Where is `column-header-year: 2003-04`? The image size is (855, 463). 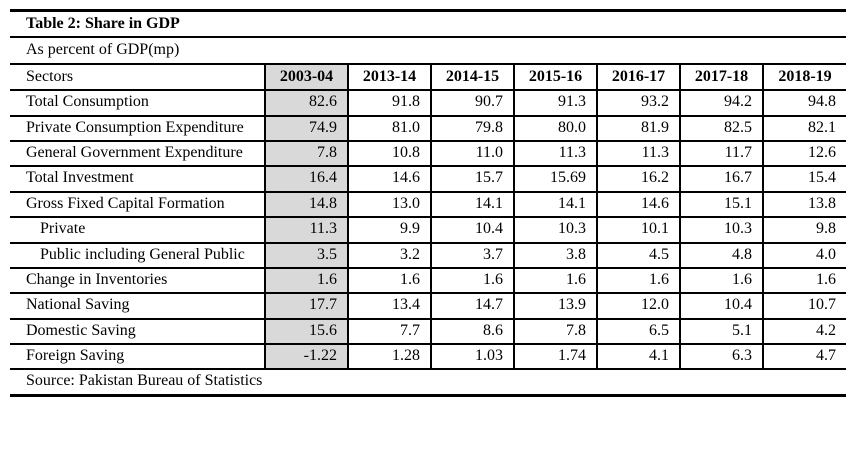 column-header-year: 2003-04 is located at coordinates (306, 77).